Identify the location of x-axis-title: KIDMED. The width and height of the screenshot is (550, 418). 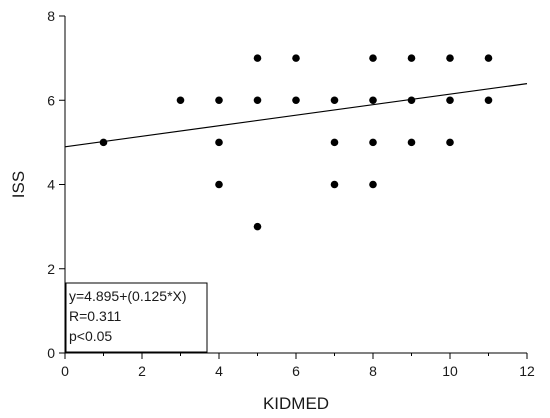
(296, 403).